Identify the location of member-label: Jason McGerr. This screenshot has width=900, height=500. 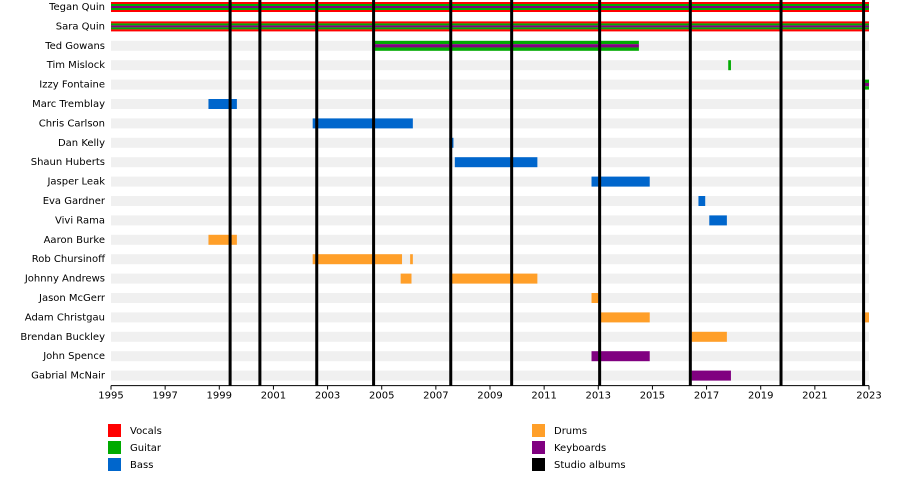
(72, 298).